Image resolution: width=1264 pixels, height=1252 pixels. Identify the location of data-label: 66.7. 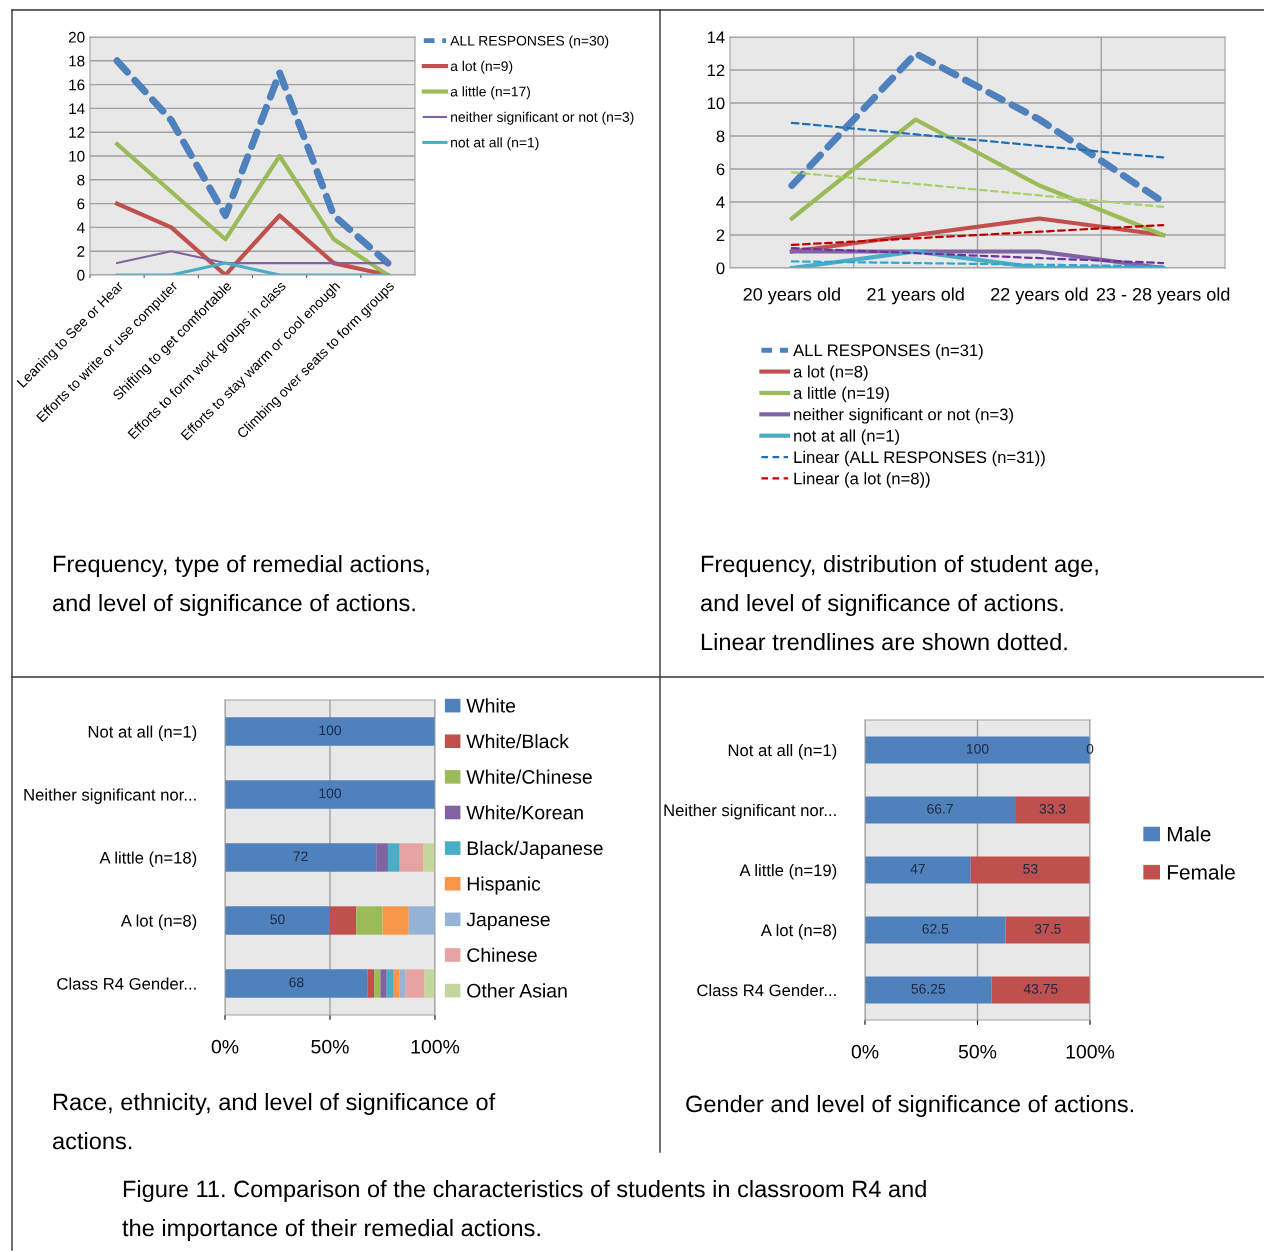
(940, 808).